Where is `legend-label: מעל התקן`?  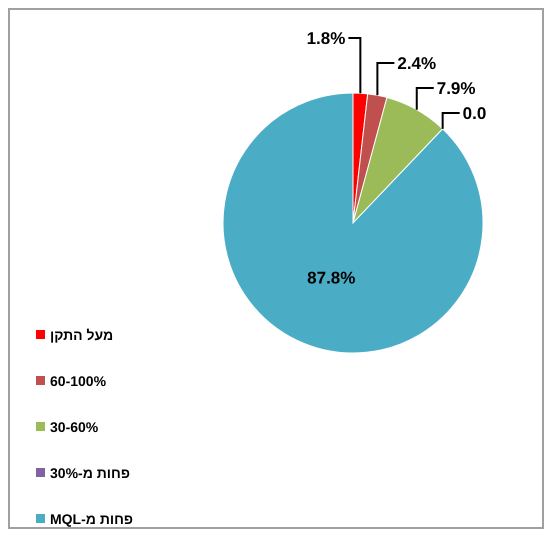 legend-label: מעל התקן is located at coordinates (82, 335).